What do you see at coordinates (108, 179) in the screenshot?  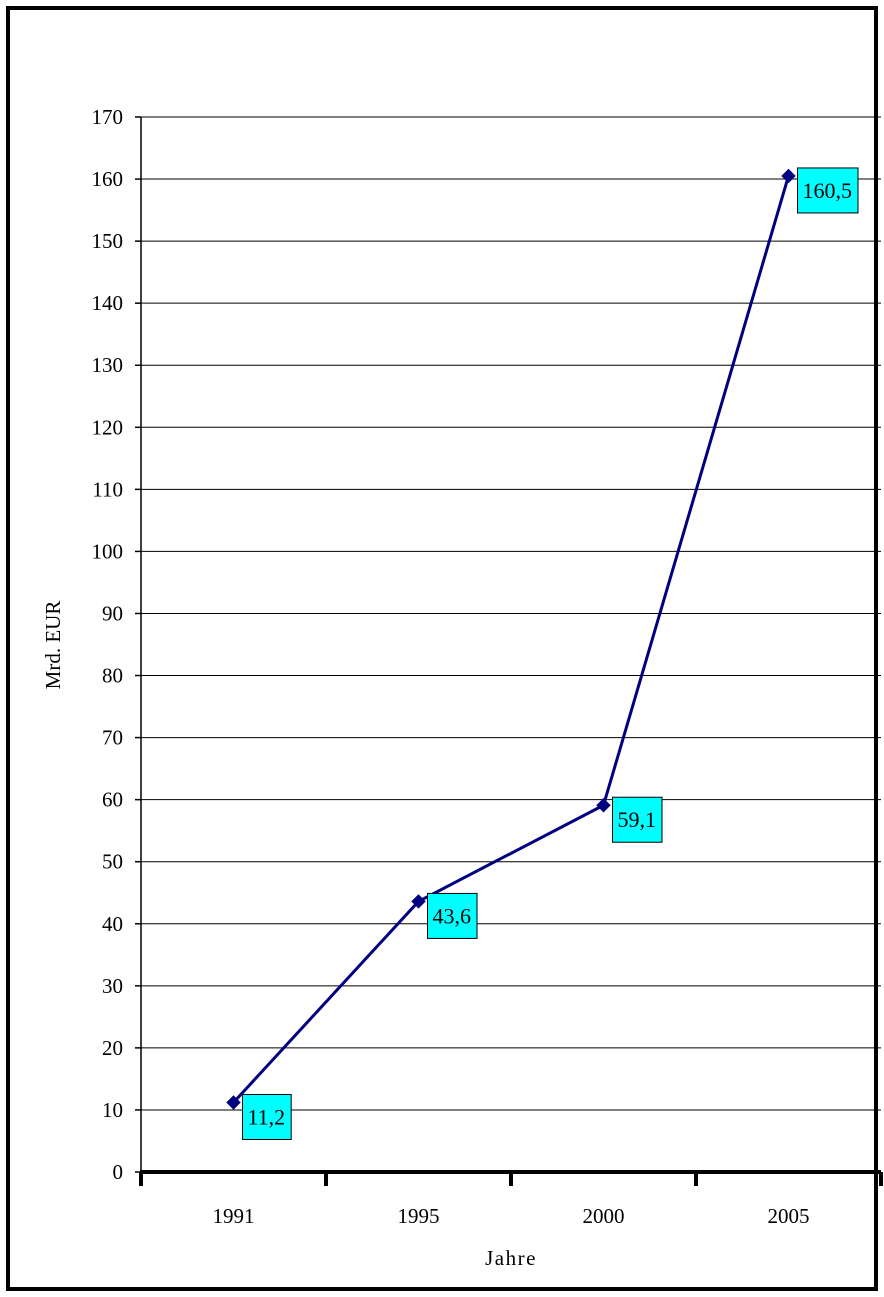 I see `y-tick-label: 160` at bounding box center [108, 179].